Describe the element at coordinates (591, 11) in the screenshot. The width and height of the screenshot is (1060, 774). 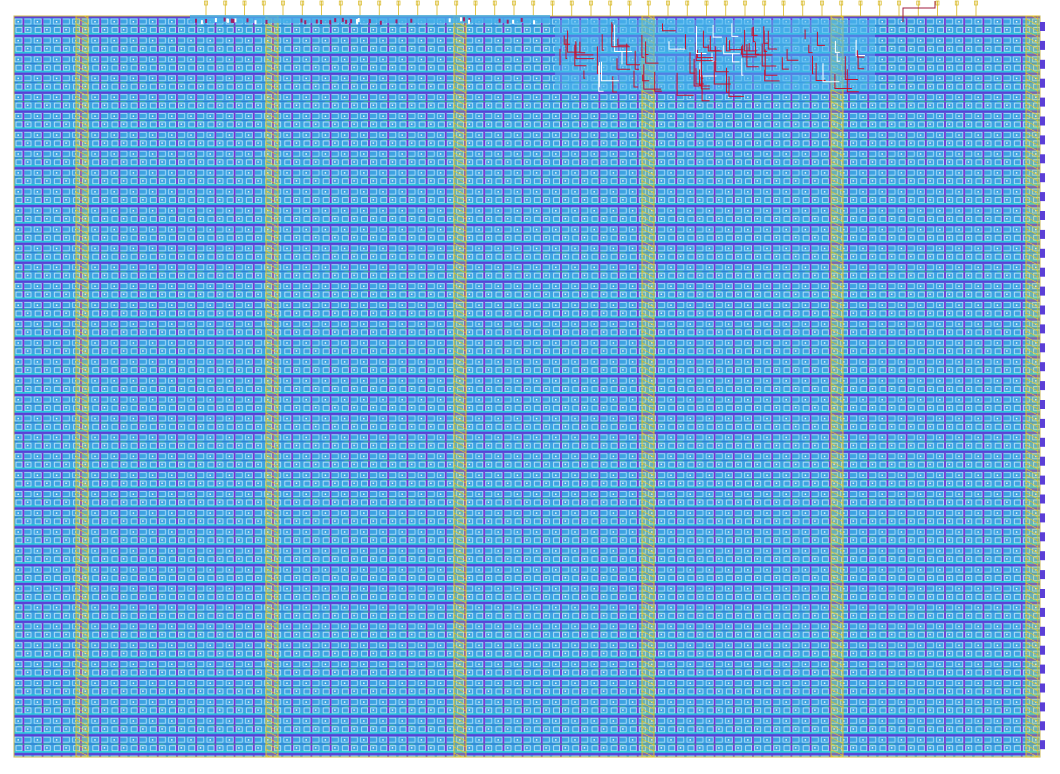
I see `io-pins` at that location.